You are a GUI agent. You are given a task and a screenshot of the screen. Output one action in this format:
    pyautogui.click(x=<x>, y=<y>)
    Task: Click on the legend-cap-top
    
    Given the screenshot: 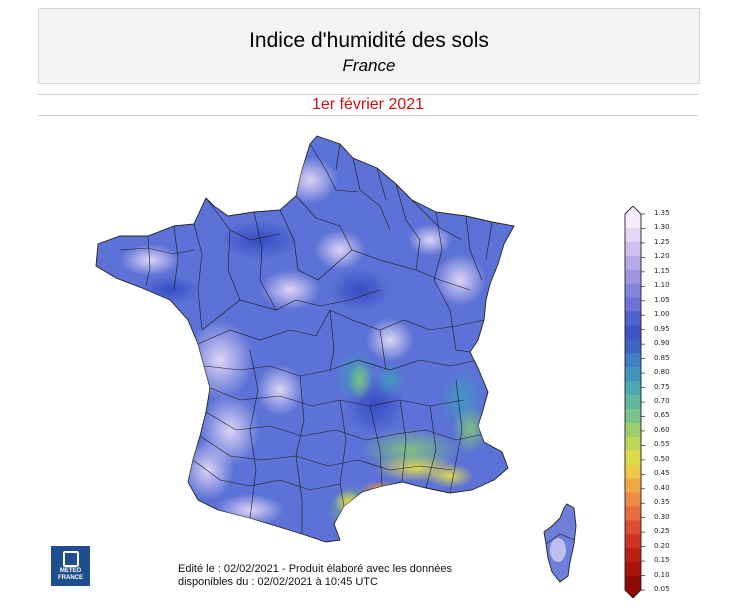 What is the action you would take?
    pyautogui.click(x=633, y=210)
    